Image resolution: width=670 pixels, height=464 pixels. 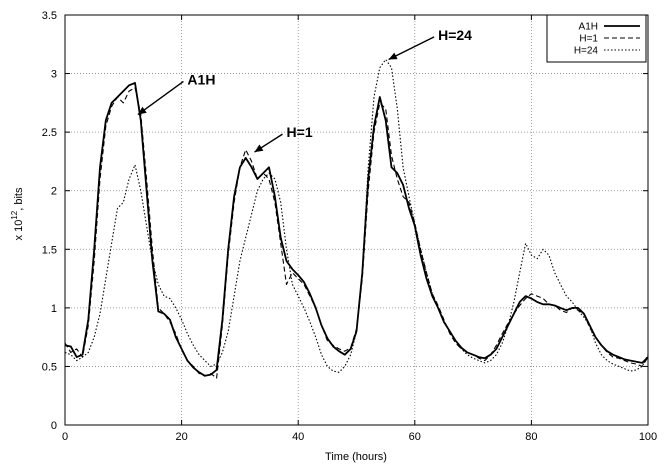 I want to click on legend-item-h-24: H=24, so click(x=607, y=51).